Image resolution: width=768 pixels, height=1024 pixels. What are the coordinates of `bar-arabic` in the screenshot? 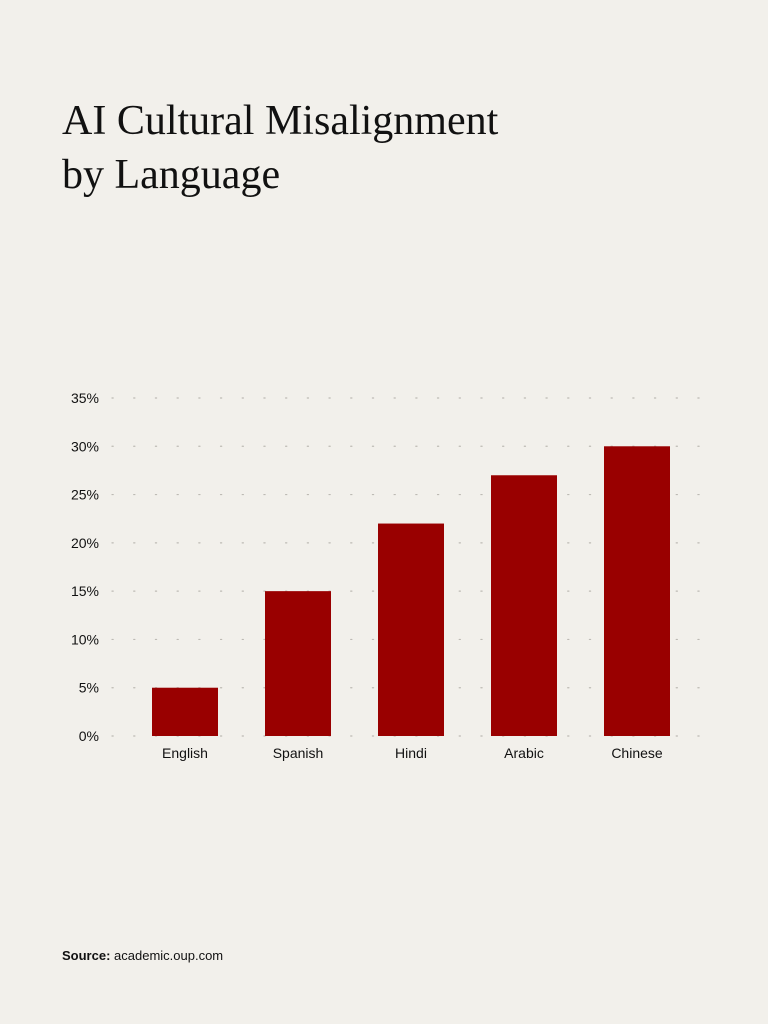 It's located at (524, 605).